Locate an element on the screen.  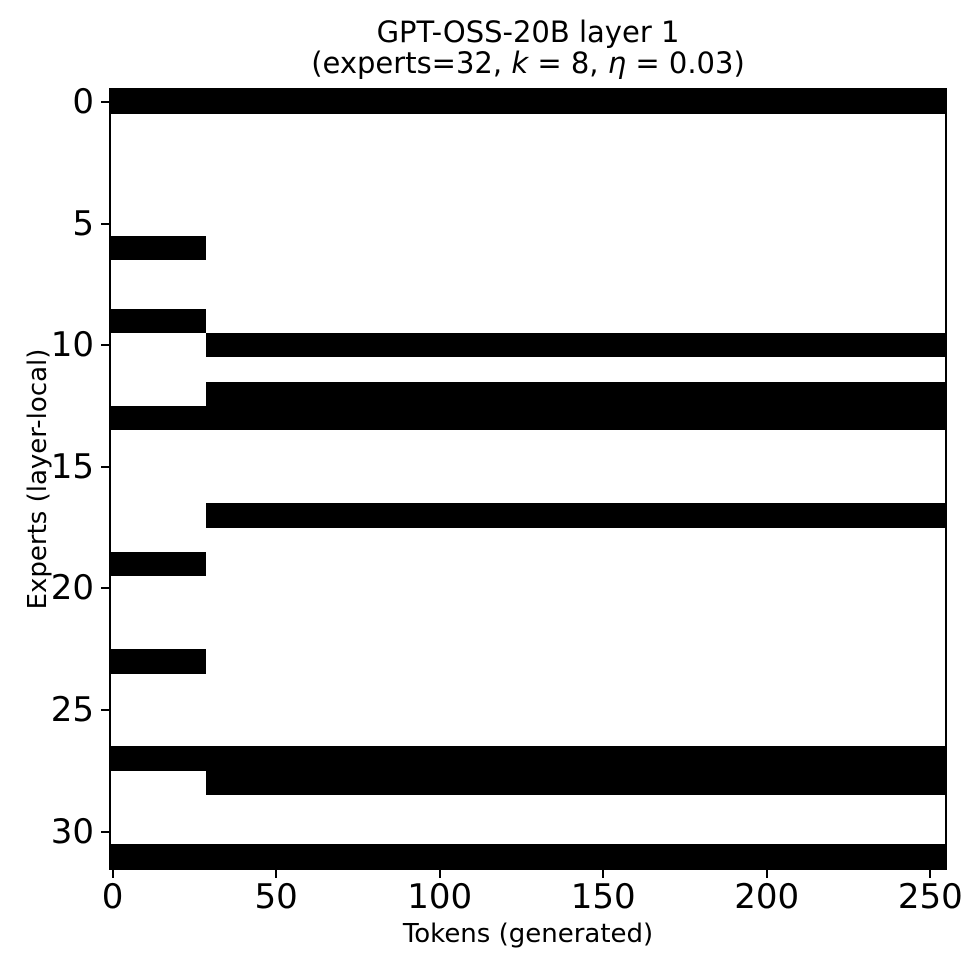
chart-subtitle: (experts=32, k = 8, η = 0.03) is located at coordinates (528, 63).